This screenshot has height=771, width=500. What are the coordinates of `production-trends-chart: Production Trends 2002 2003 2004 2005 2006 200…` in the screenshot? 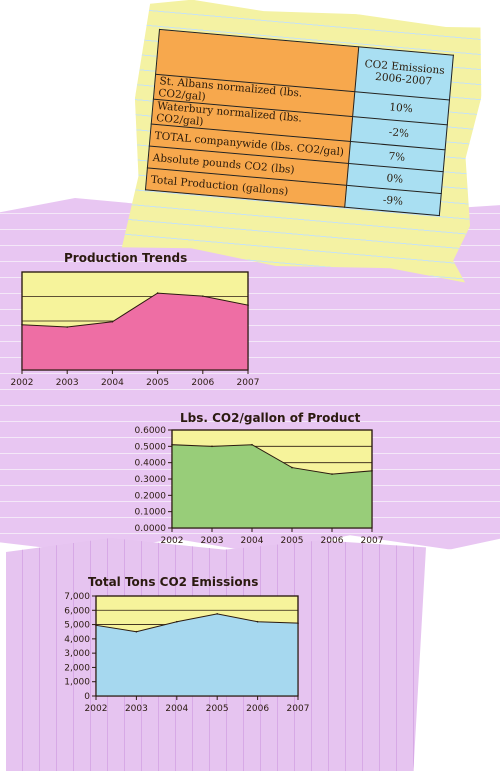 It's located at (135, 323).